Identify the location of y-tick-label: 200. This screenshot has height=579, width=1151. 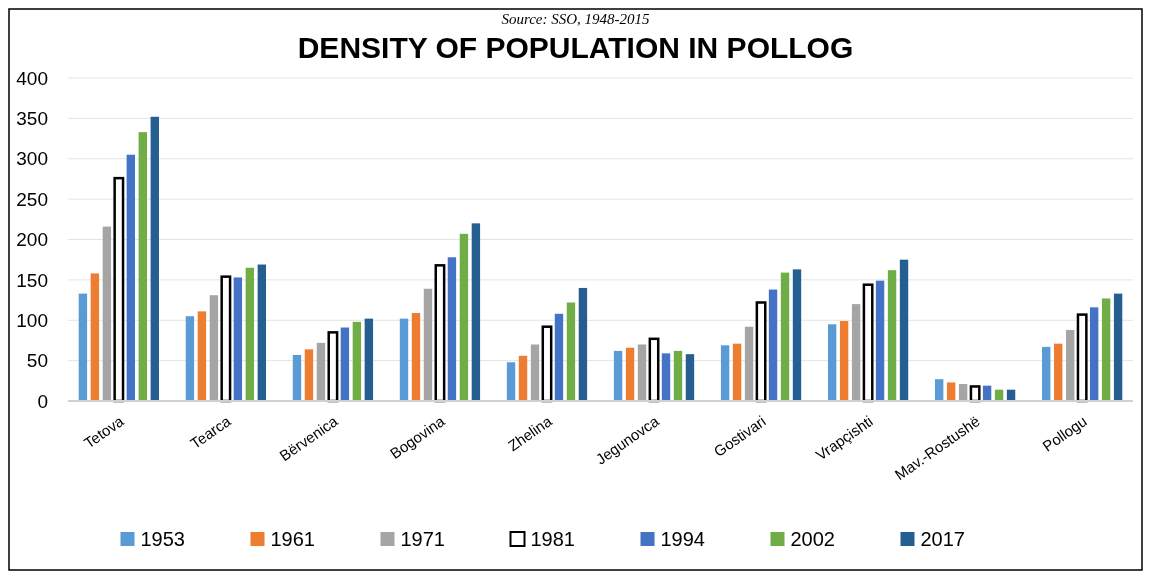
(32, 240).